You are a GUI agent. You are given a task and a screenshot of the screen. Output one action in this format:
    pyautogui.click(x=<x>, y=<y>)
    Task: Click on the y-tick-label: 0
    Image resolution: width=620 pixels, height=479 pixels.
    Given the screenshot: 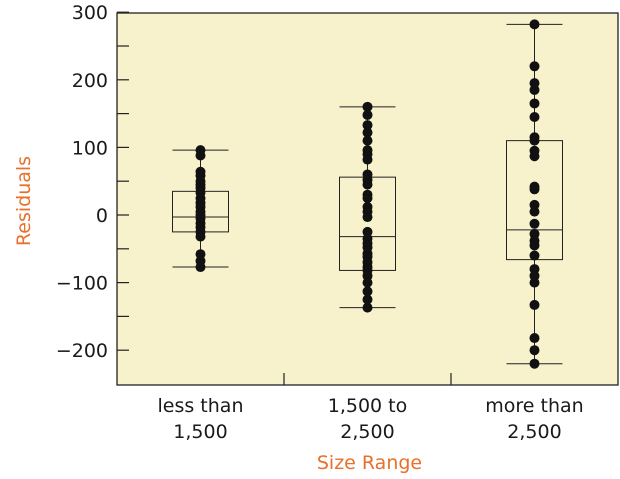 What is the action you would take?
    pyautogui.click(x=102, y=216)
    